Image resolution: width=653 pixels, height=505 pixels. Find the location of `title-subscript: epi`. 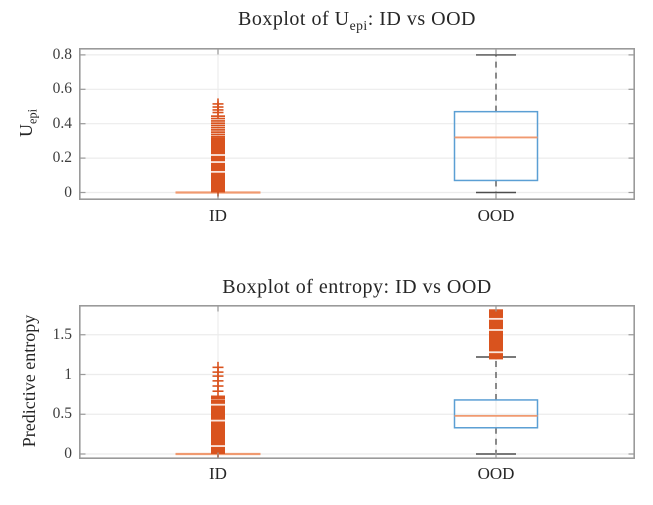

title-subscript: epi is located at coordinates (358, 25).